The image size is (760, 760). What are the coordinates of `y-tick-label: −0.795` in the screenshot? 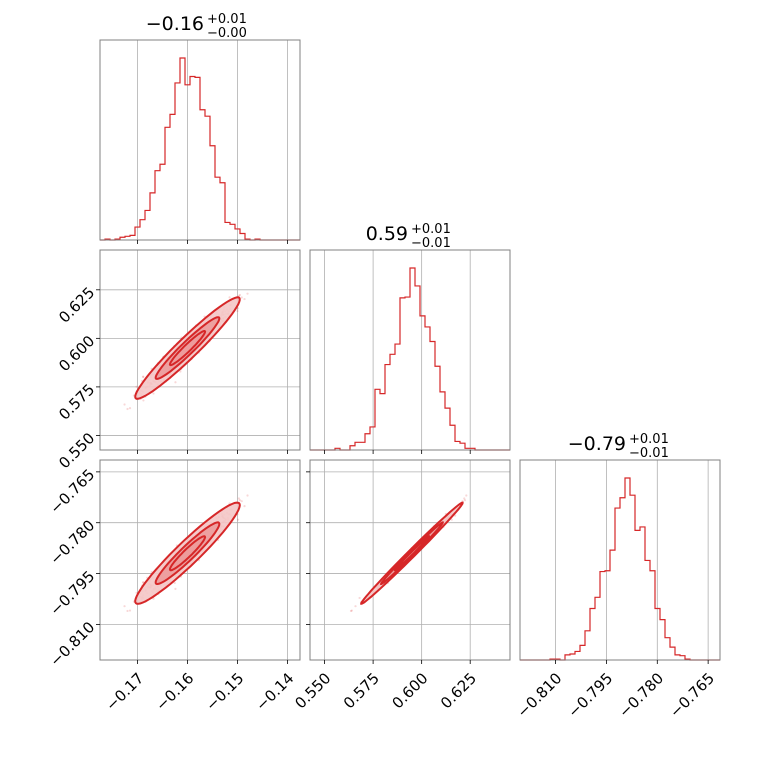 It's located at (72, 593).